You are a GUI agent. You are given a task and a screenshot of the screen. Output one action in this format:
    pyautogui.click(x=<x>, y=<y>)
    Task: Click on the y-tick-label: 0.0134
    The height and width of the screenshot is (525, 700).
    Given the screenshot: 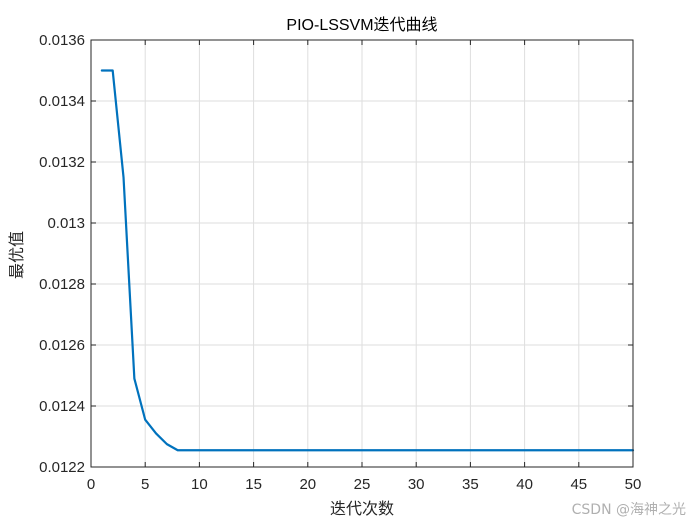 What is the action you would take?
    pyautogui.click(x=62, y=101)
    